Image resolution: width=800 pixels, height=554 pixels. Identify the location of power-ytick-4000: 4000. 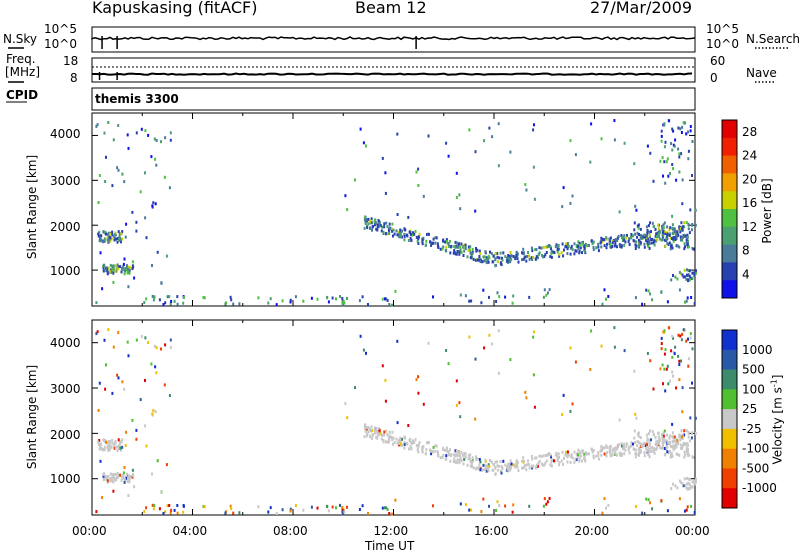
(65, 134).